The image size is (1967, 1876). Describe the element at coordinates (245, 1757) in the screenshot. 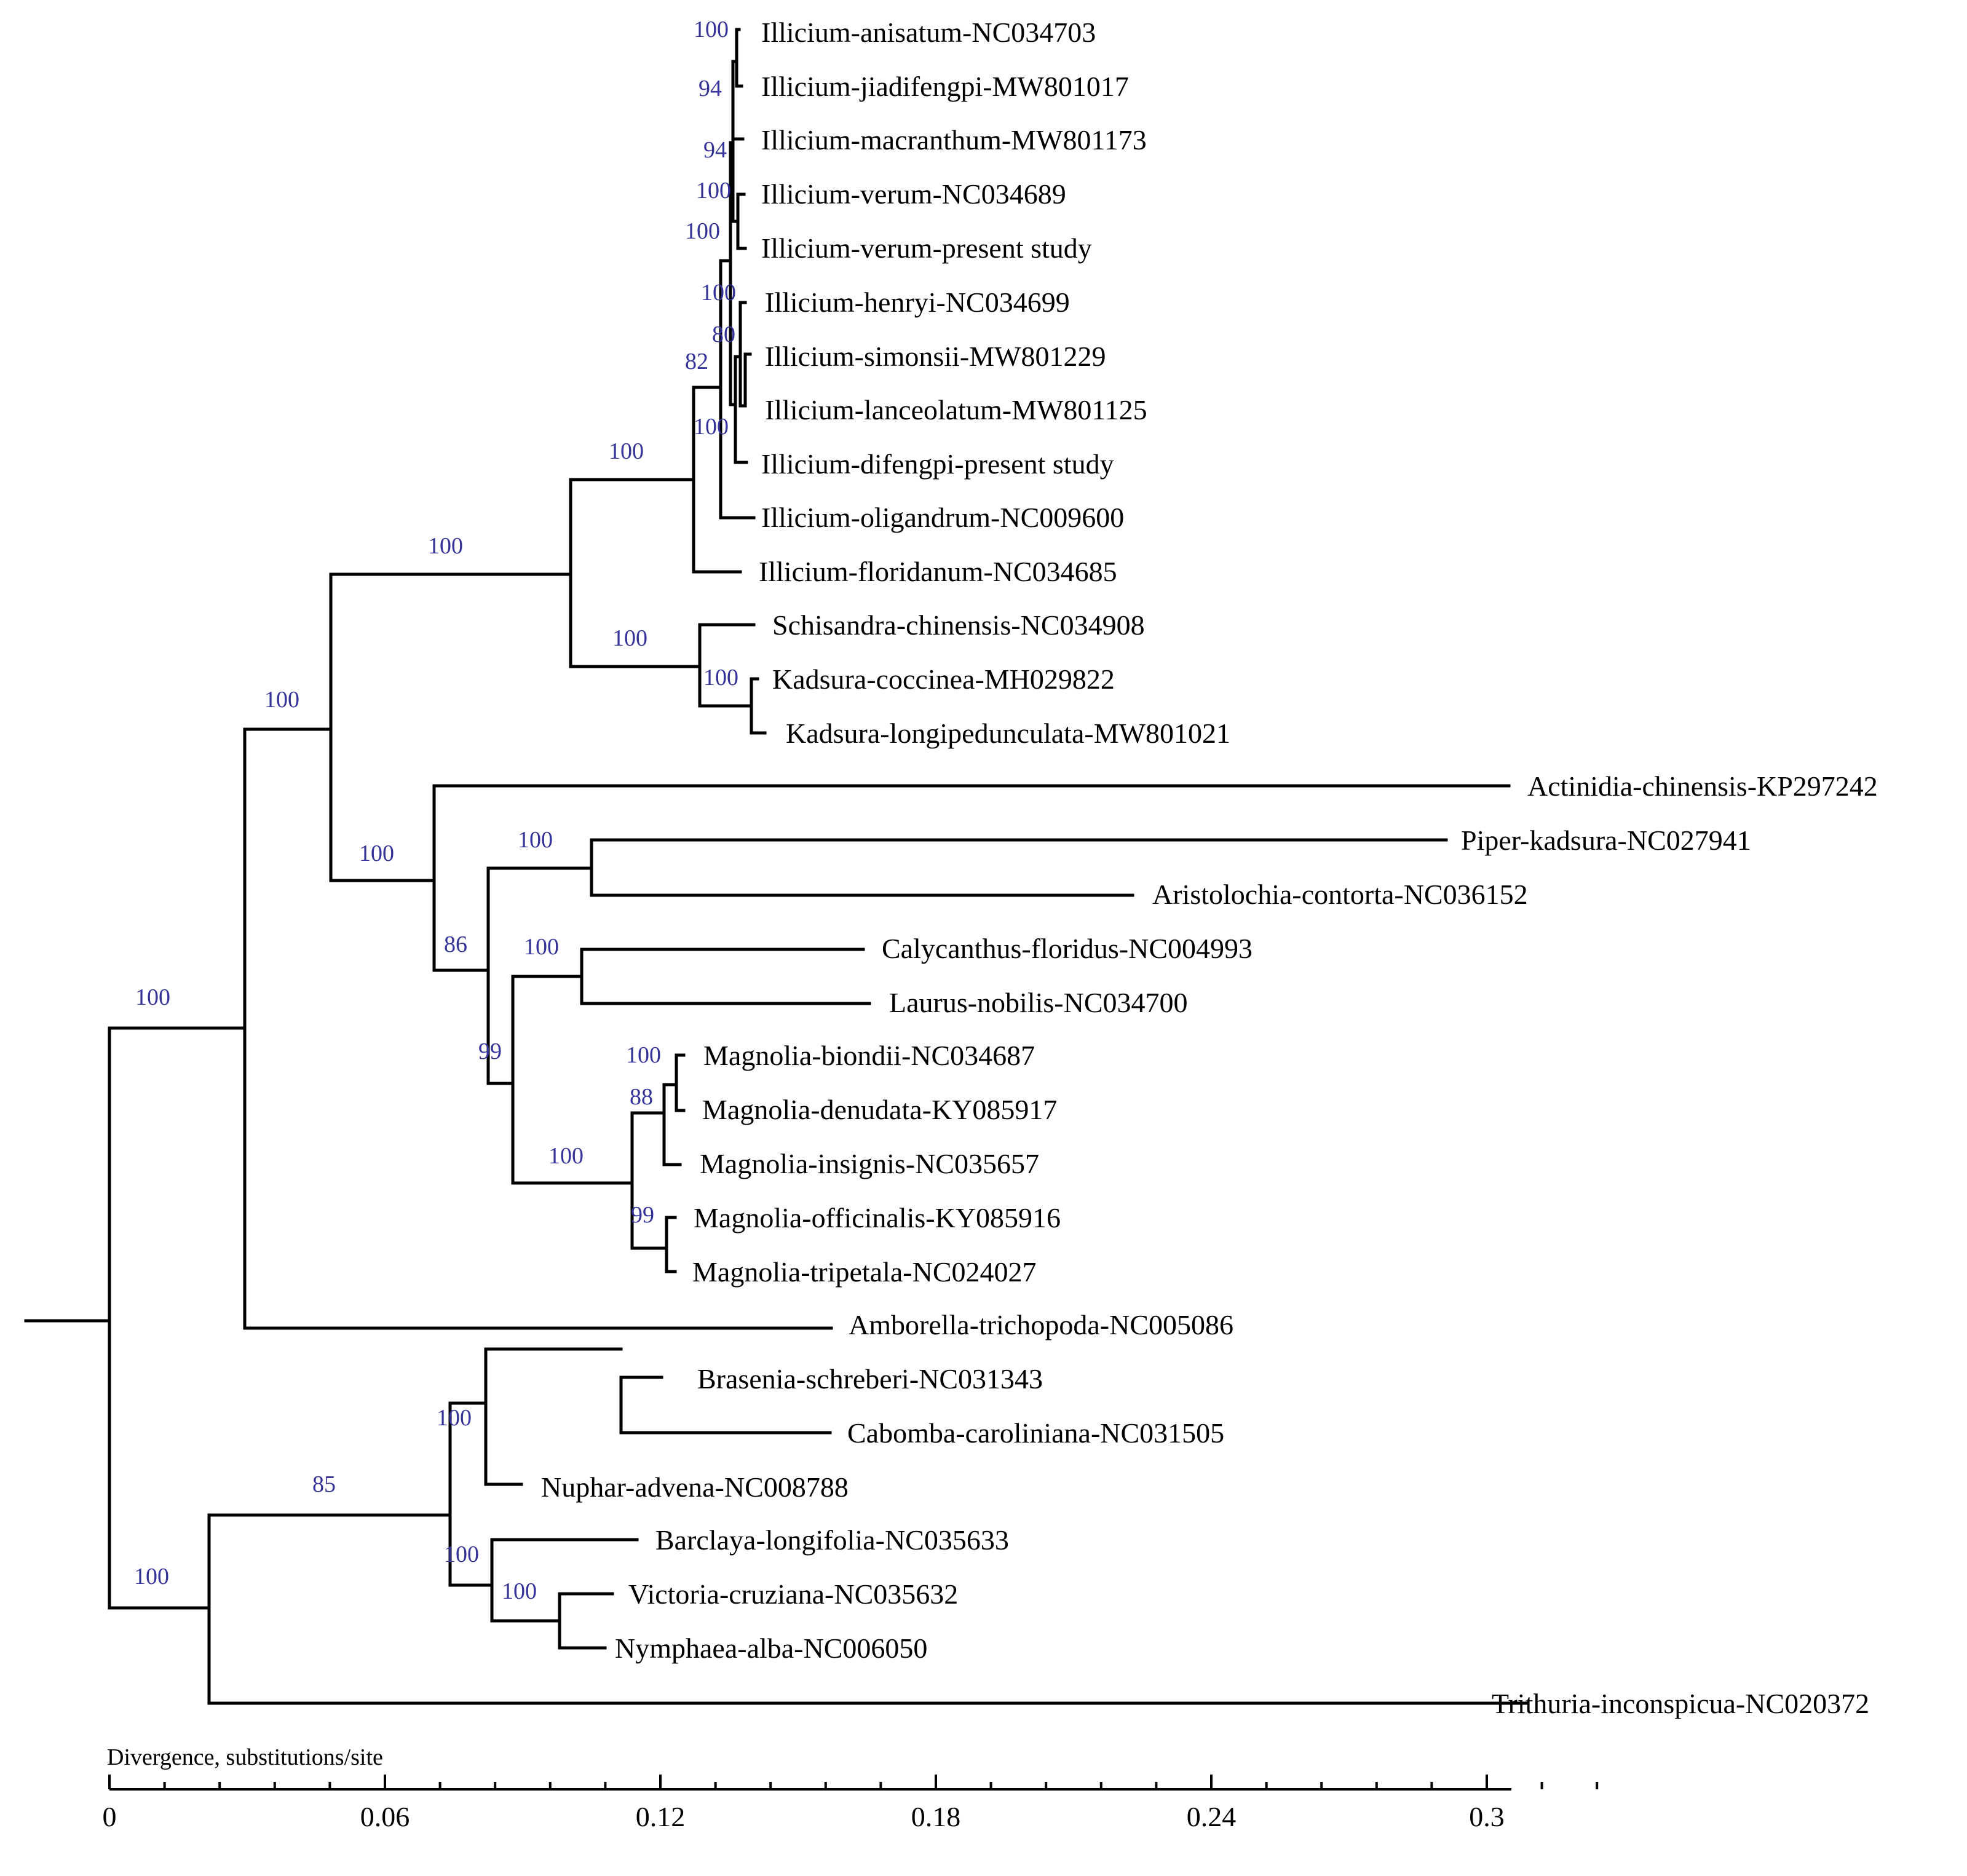

I see `axis-title: Divergence, substitutions/site` at that location.